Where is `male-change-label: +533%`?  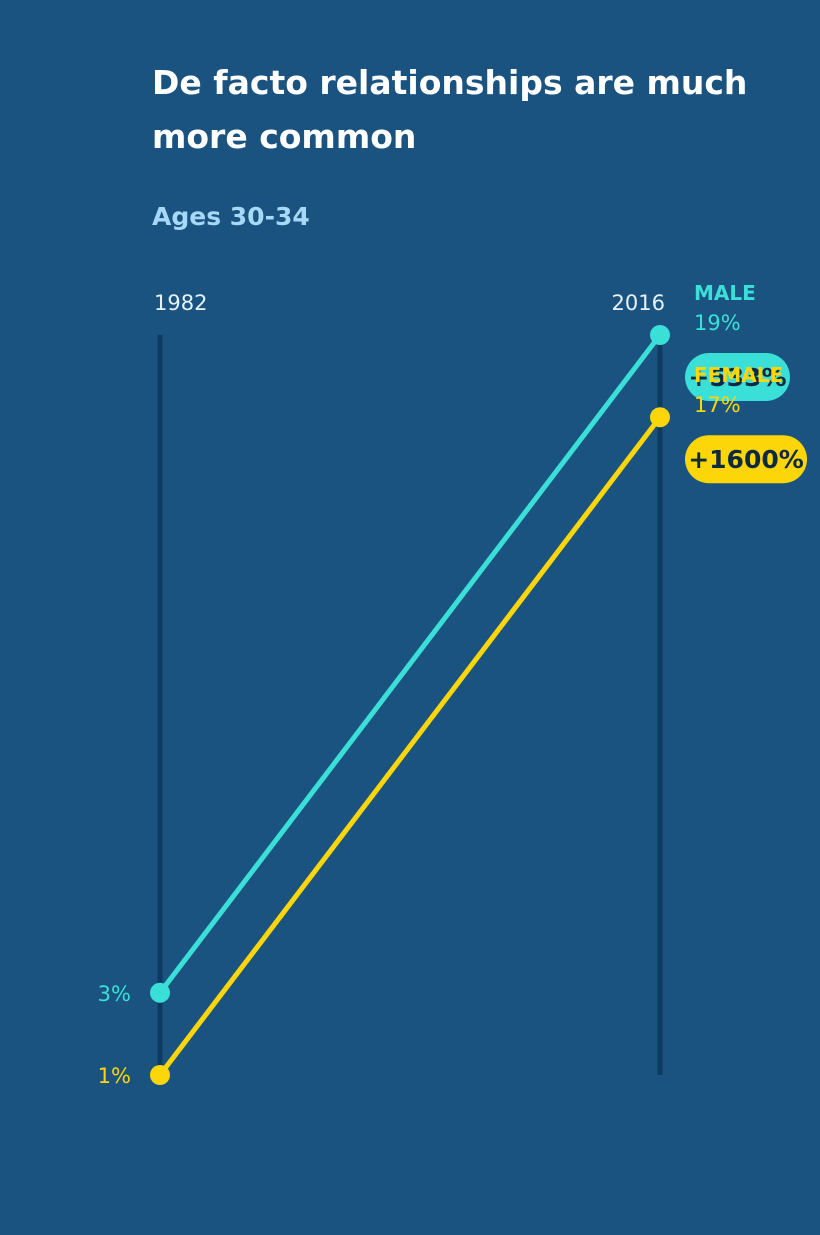 male-change-label: +533% is located at coordinates (737, 377).